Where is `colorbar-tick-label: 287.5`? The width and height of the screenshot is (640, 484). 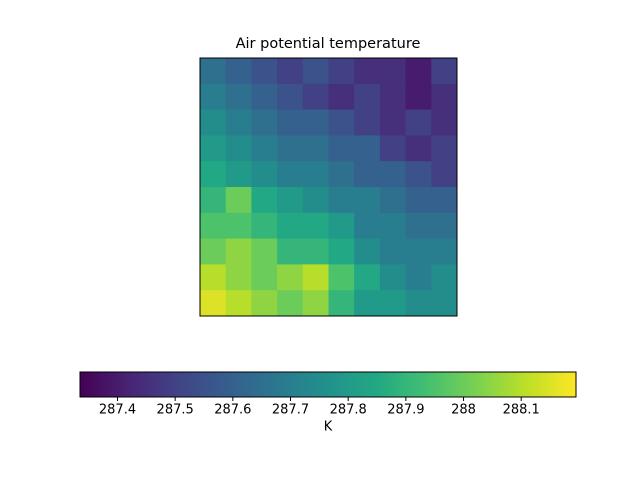 colorbar-tick-label: 287.5 is located at coordinates (175, 410).